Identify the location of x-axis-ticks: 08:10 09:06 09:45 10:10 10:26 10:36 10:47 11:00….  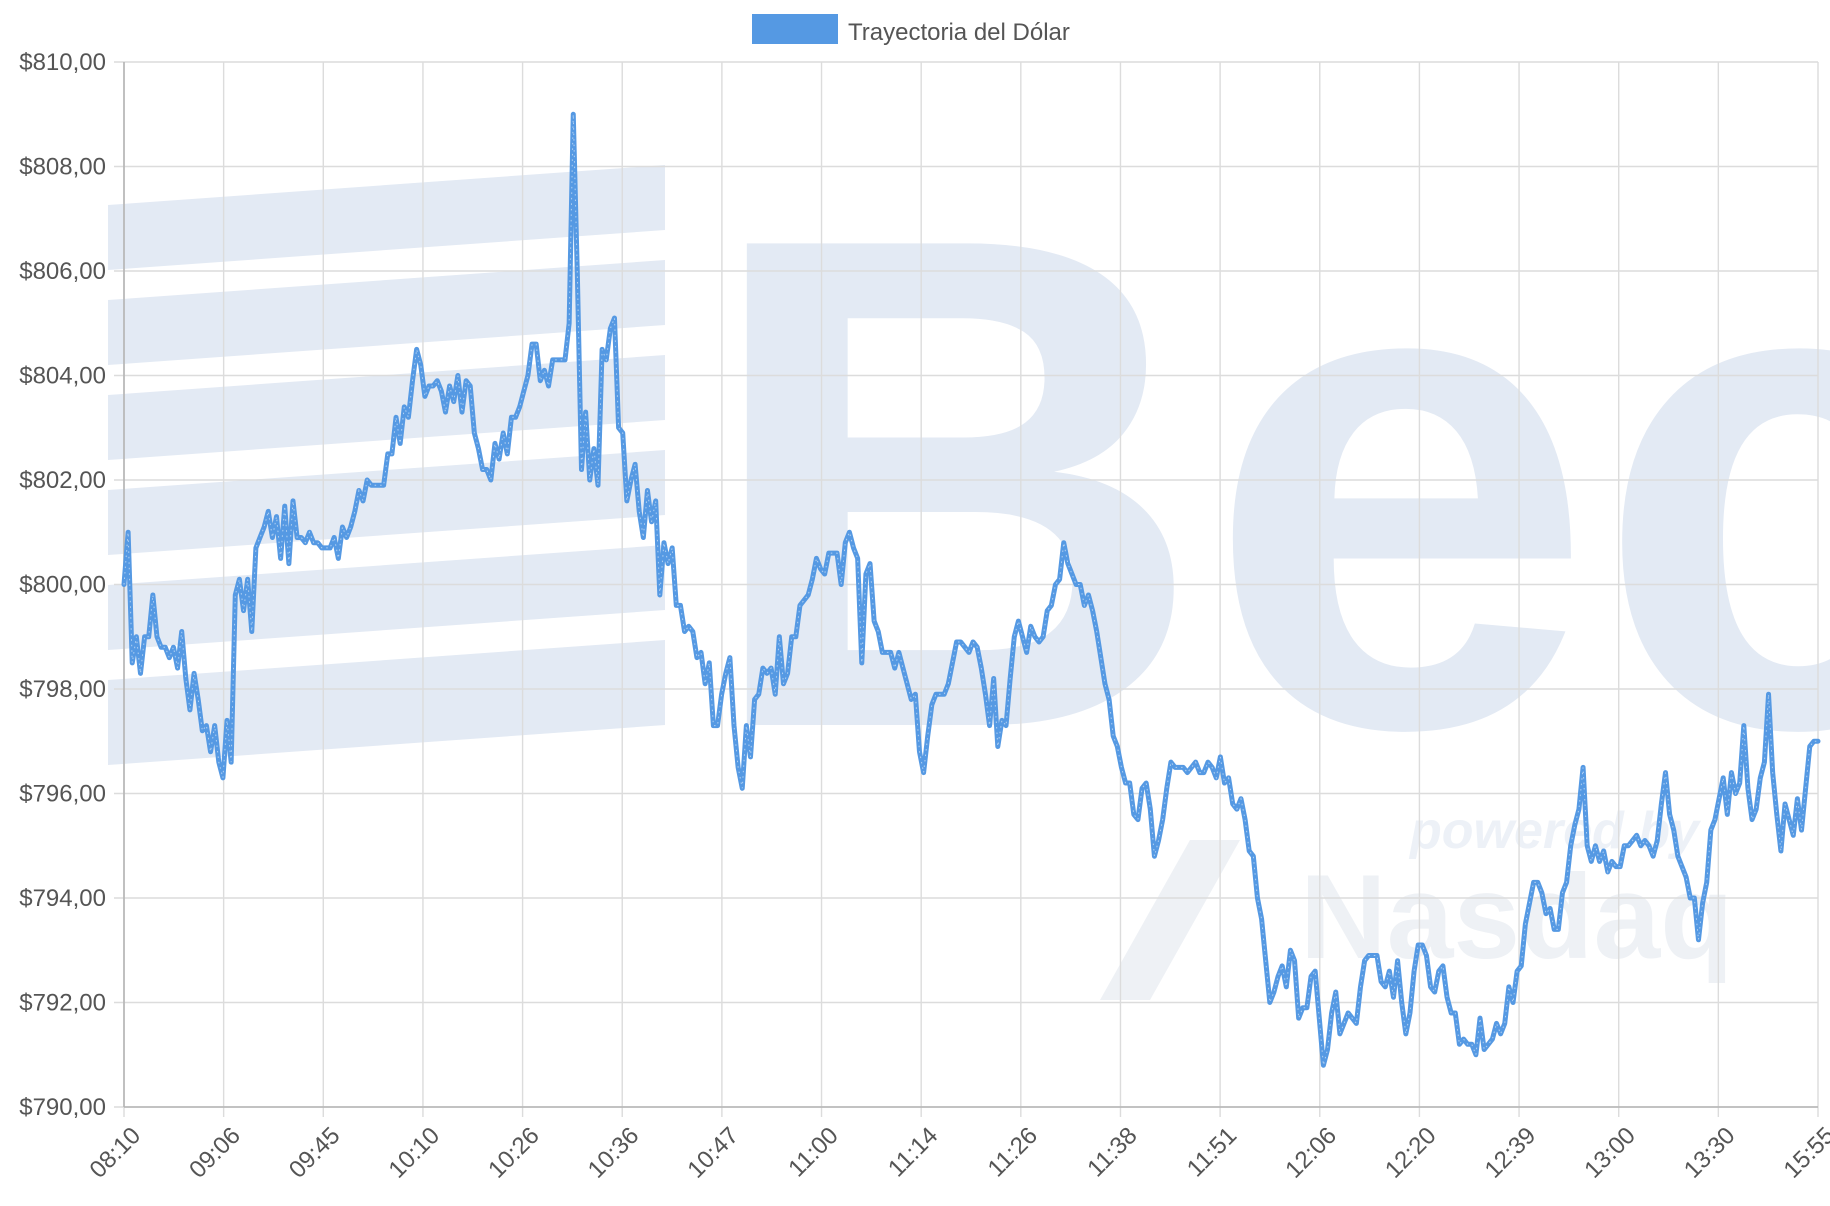
(957, 1153).